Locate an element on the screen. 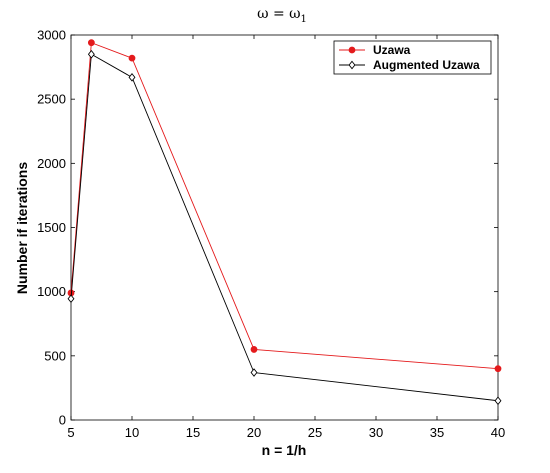 The image size is (550, 473). x-tick-label: 10 is located at coordinates (132, 432).